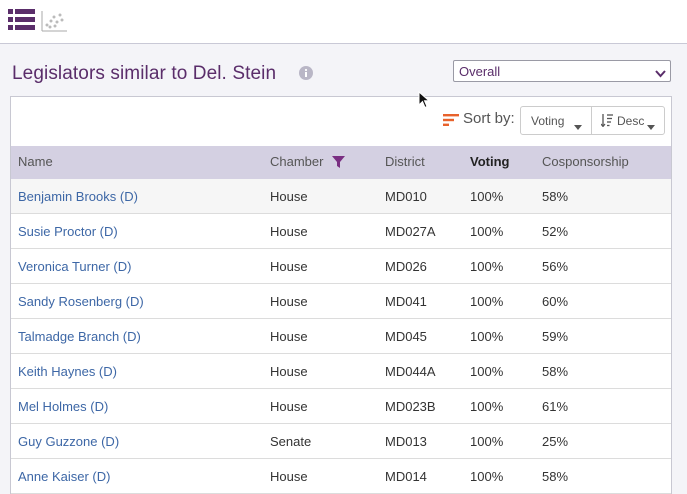  What do you see at coordinates (555, 336) in the screenshot?
I see `cosponsorship-cell: 59%` at bounding box center [555, 336].